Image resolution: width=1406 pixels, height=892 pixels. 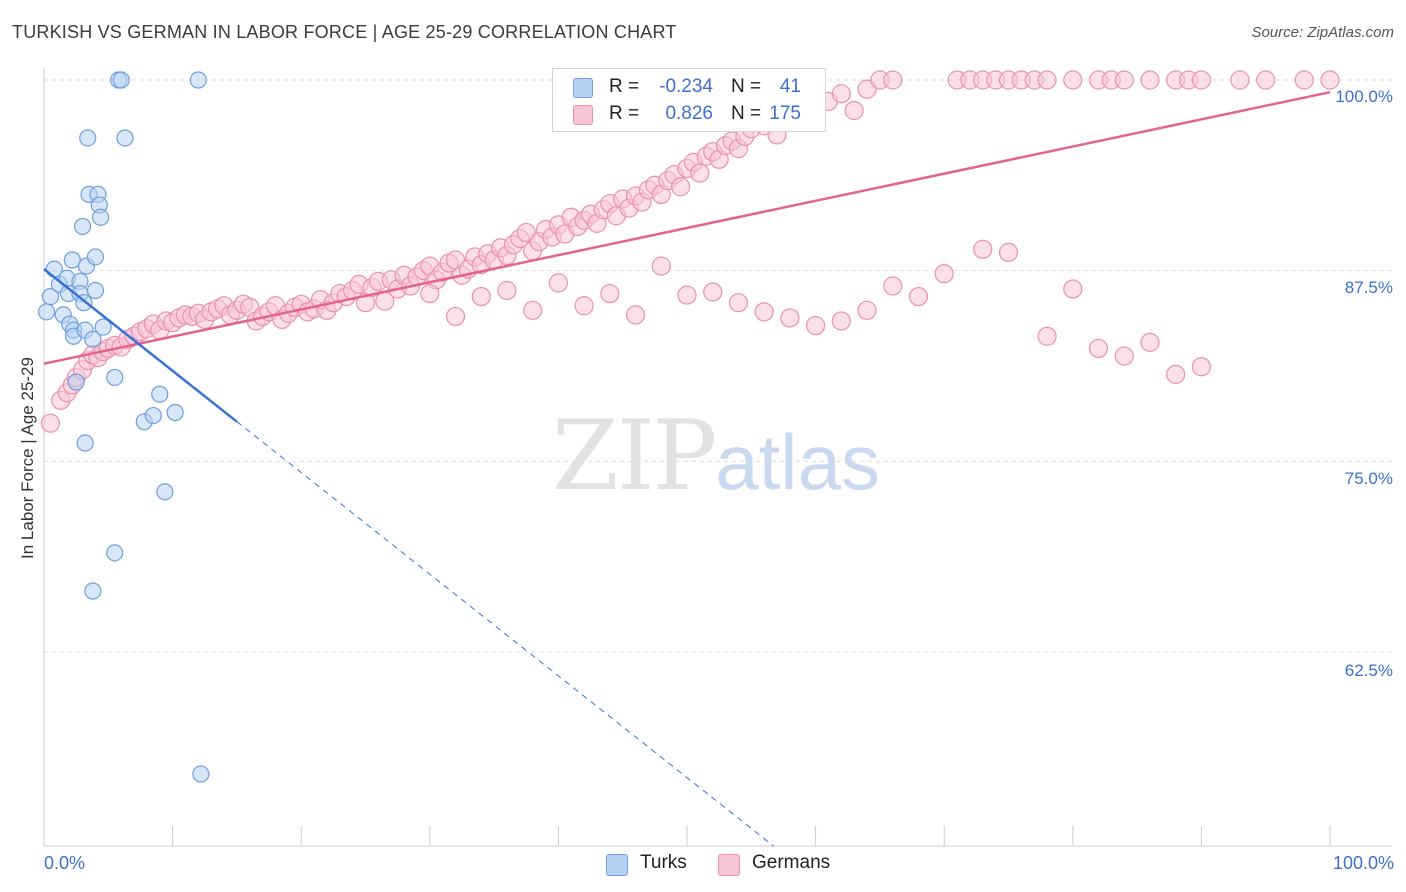 I want to click on germans-legend-swatch, so click(x=729, y=865).